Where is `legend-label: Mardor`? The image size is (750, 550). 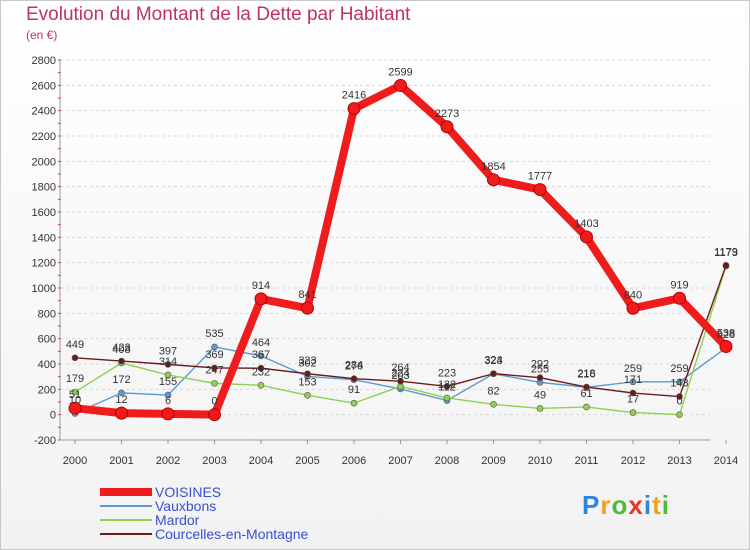
legend-label: Mardor is located at coordinates (177, 520).